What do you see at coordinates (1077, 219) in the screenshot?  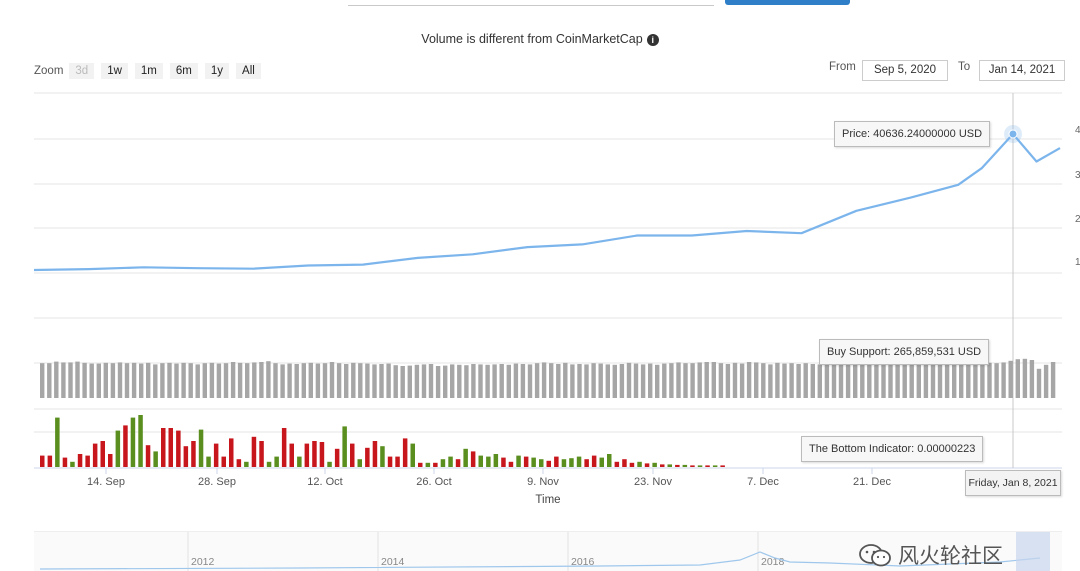 I see `y-tick-label: 2` at bounding box center [1077, 219].